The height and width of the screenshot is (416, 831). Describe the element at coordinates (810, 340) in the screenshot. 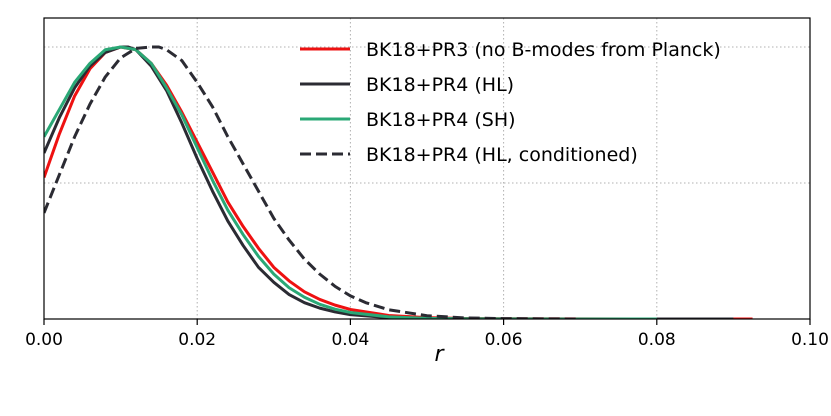

I see `x-tick-label: 0.10` at that location.